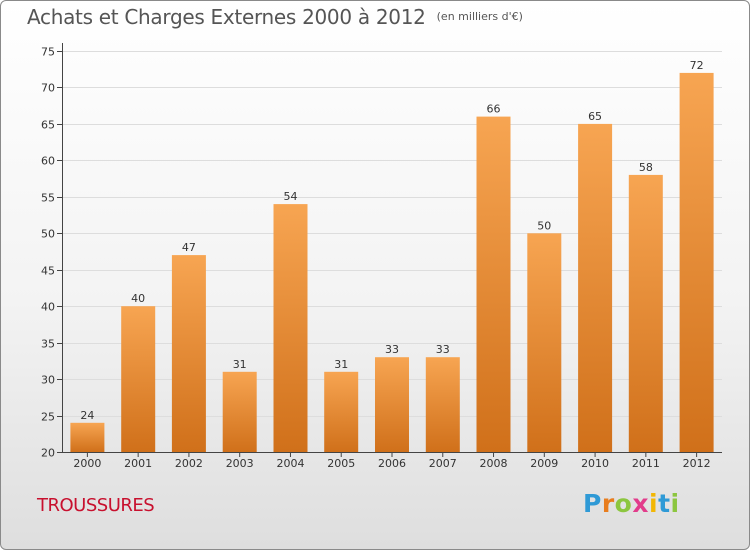 The image size is (750, 550). What do you see at coordinates (664, 503) in the screenshot?
I see `logo-letter: t` at bounding box center [664, 503].